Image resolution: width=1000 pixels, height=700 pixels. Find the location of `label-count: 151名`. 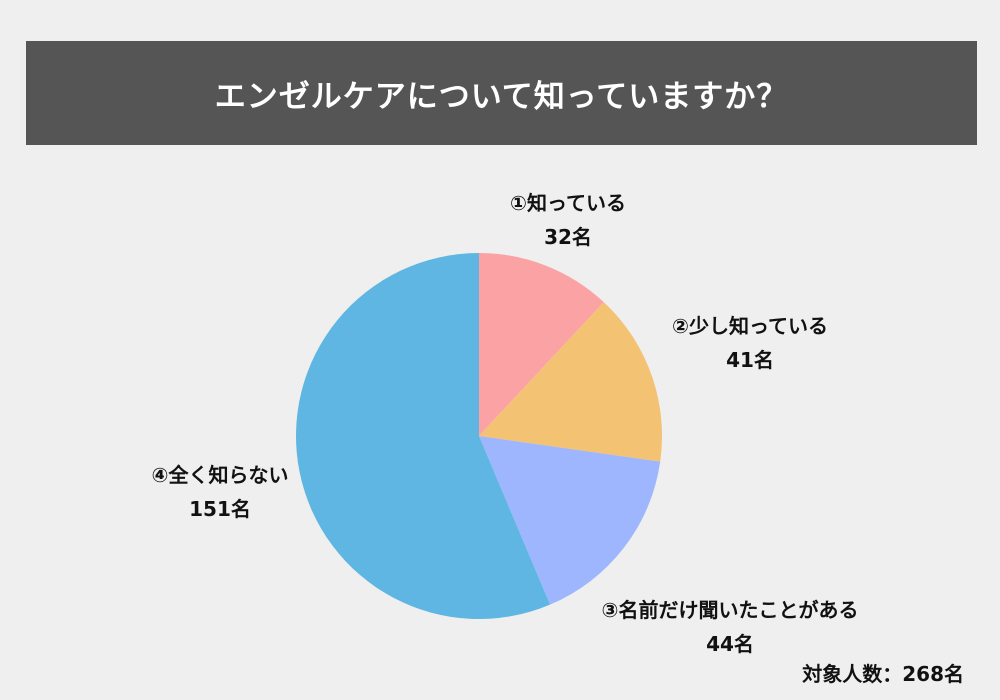

label-count: 151名 is located at coordinates (220, 509).